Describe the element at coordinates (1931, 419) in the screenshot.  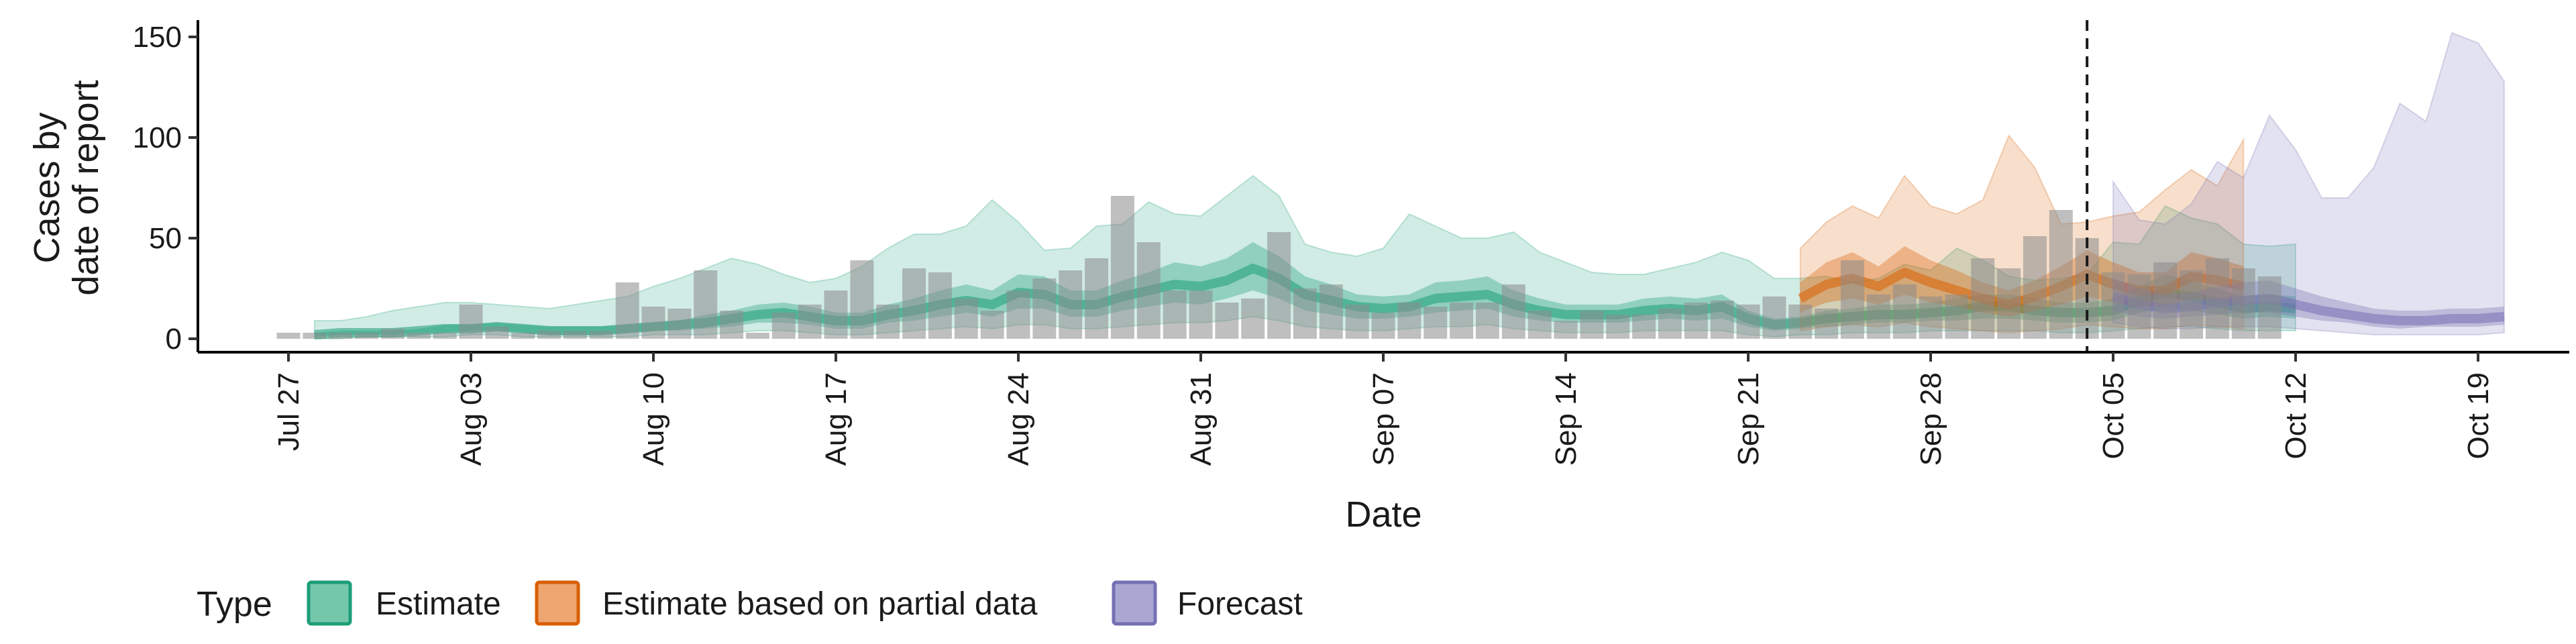
I see `x-tick-label: Sep 28` at that location.